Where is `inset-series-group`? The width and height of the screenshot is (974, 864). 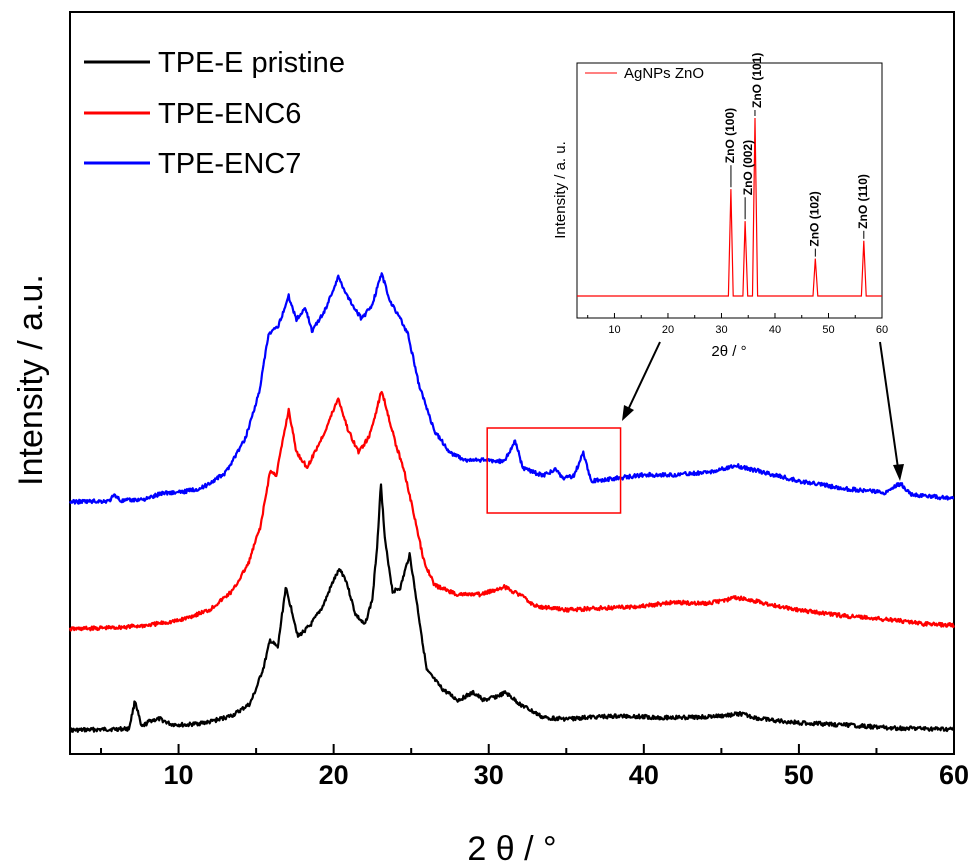
inset-series-group is located at coordinates (729, 207).